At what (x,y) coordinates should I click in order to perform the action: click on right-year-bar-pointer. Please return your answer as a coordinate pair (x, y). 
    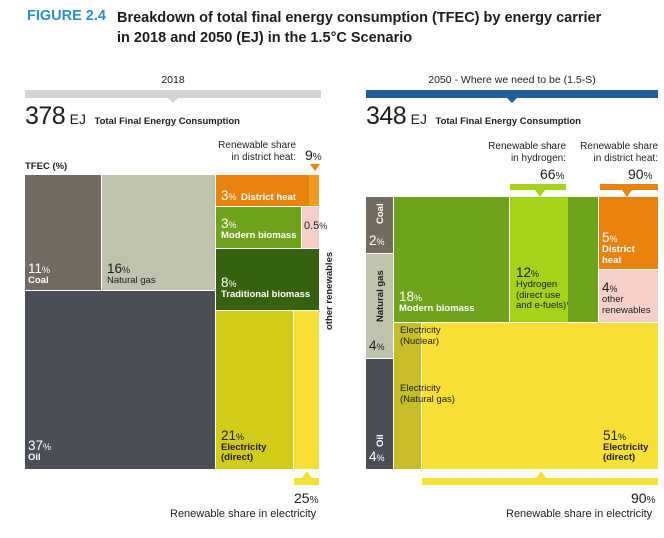
    Looking at the image, I should click on (512, 99).